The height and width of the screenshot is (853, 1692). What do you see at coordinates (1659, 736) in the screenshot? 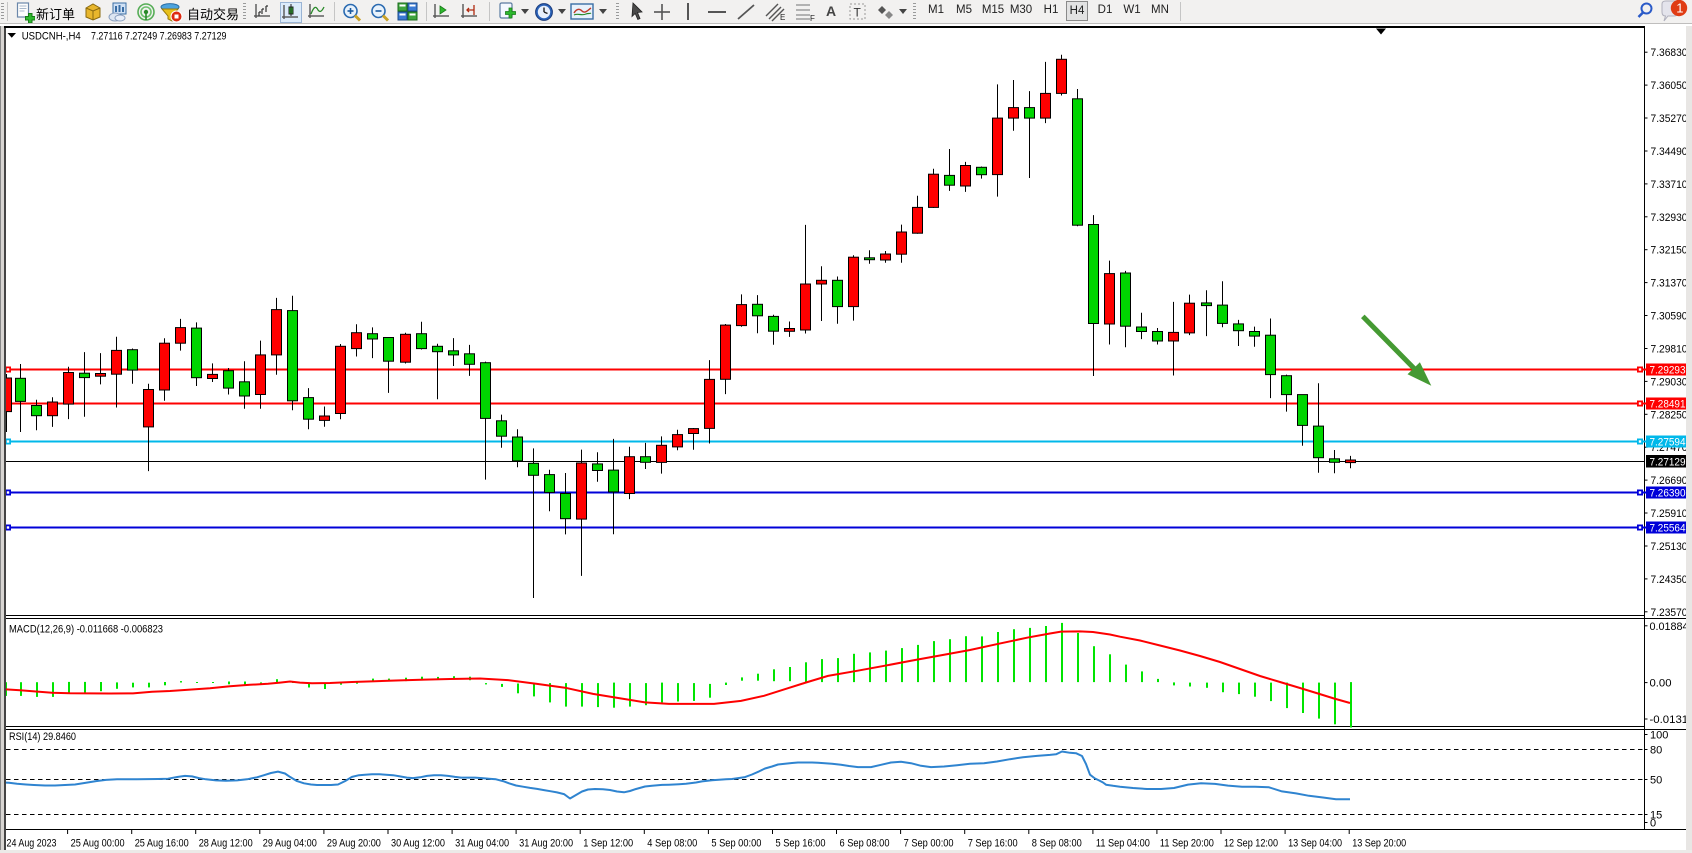
I see `svg-text: 100` at bounding box center [1659, 736].